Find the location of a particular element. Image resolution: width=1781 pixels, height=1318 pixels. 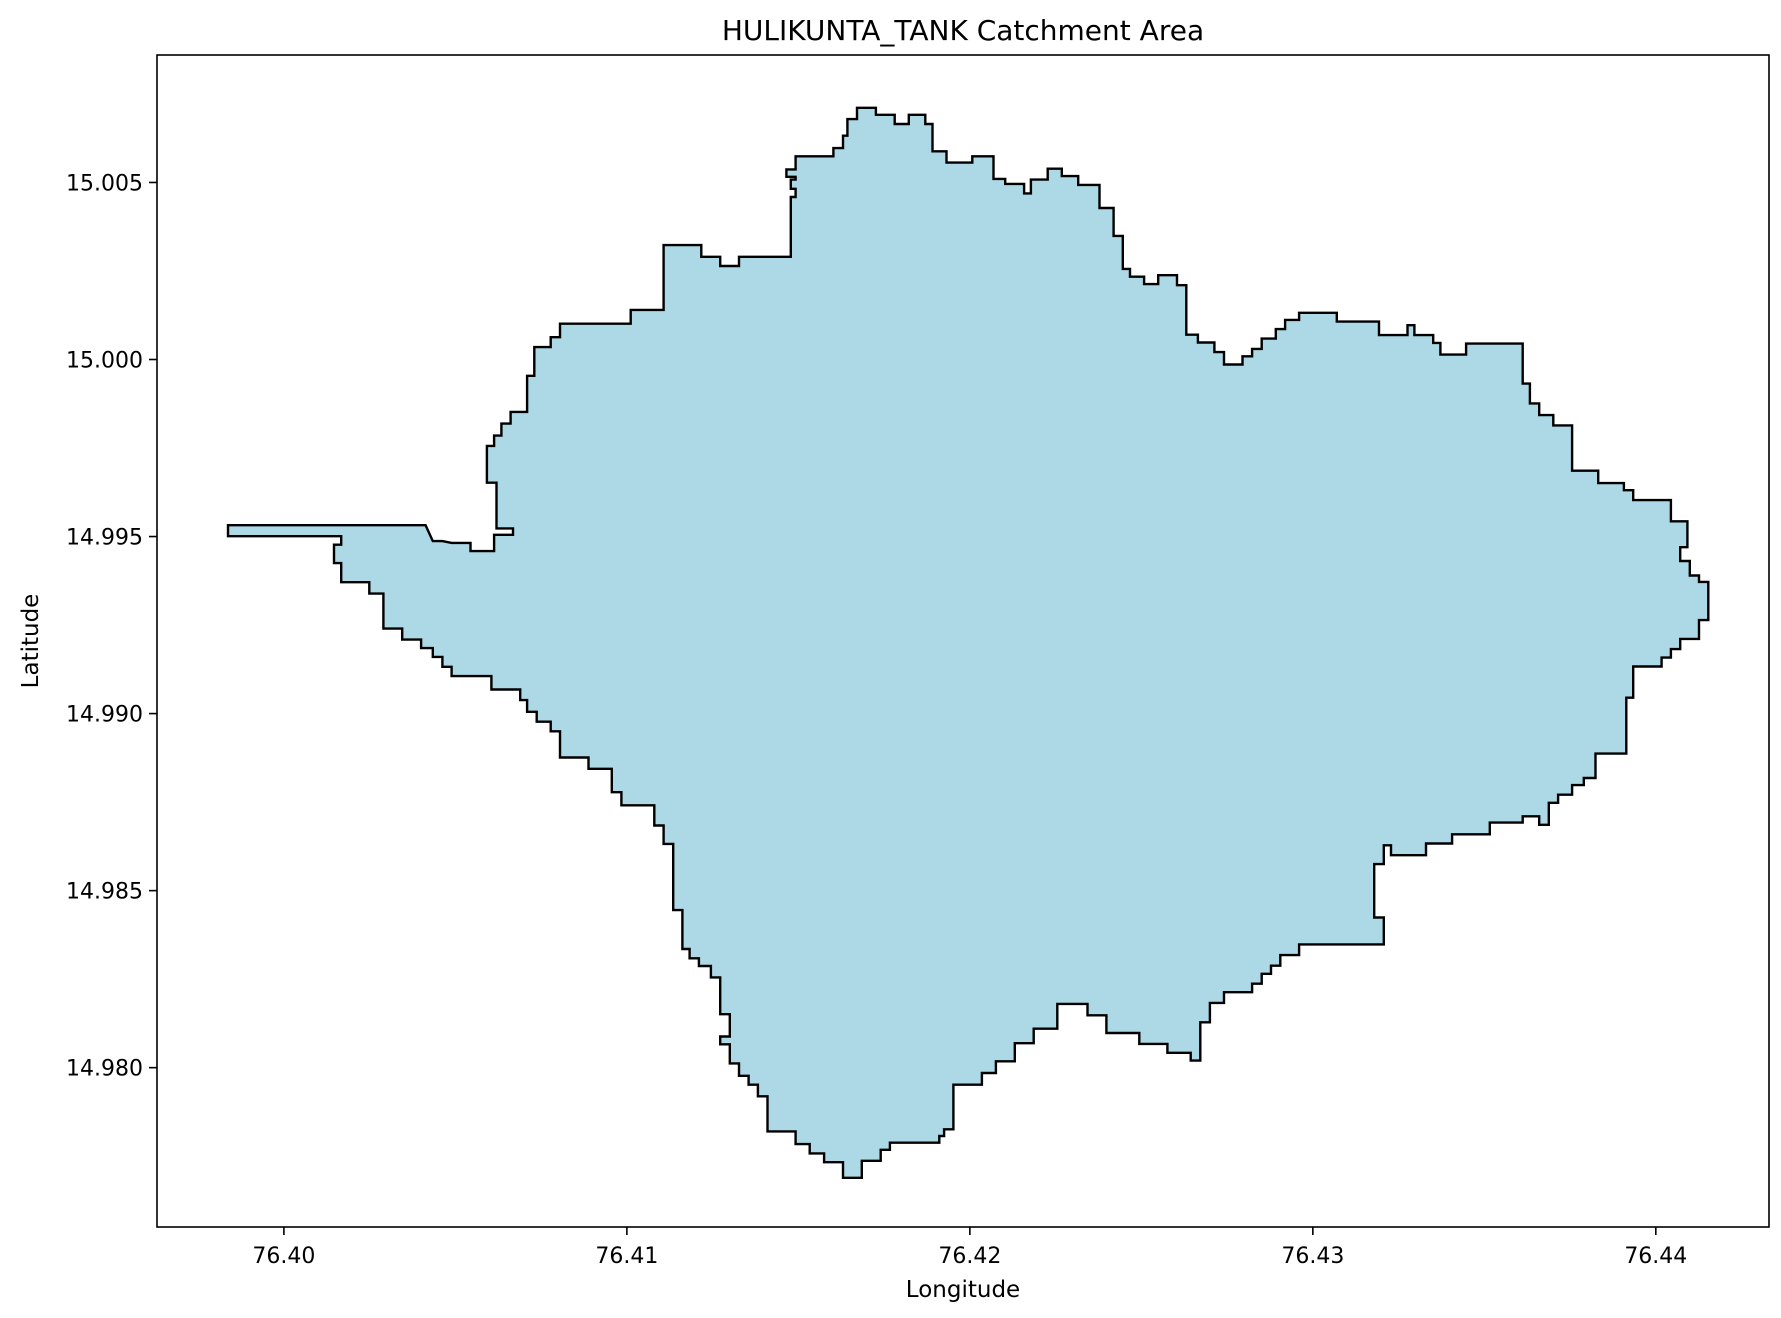

x-tick-label: 76.42 is located at coordinates (969, 1256).